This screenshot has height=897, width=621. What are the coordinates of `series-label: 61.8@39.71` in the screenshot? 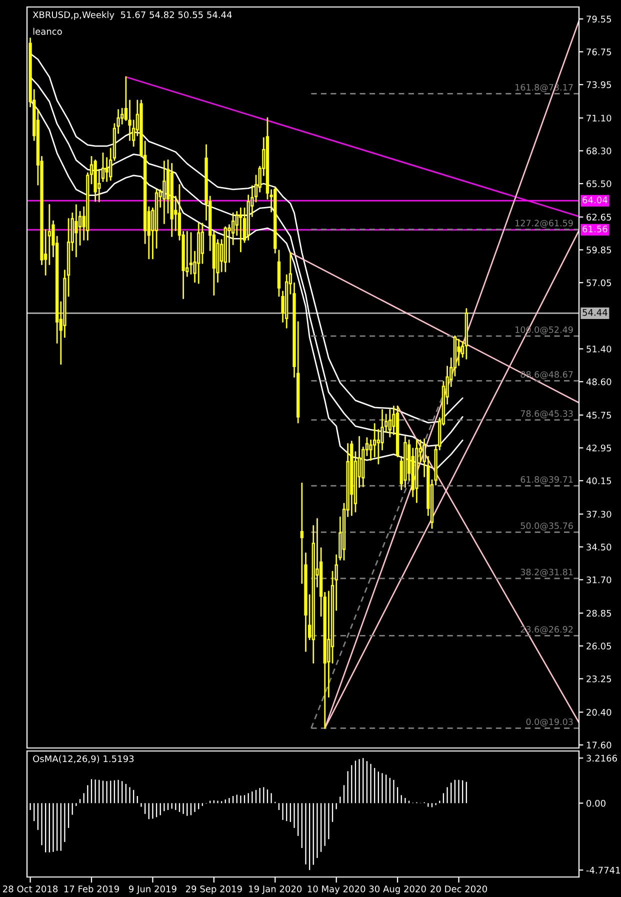 It's located at (546, 480).